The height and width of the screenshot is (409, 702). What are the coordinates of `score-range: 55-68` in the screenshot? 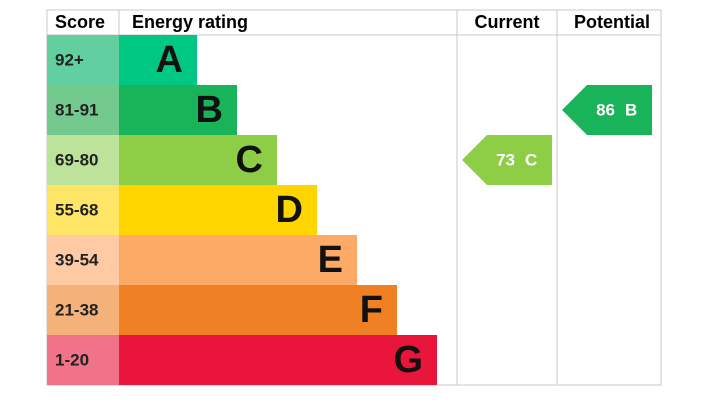 It's located at (76, 209).